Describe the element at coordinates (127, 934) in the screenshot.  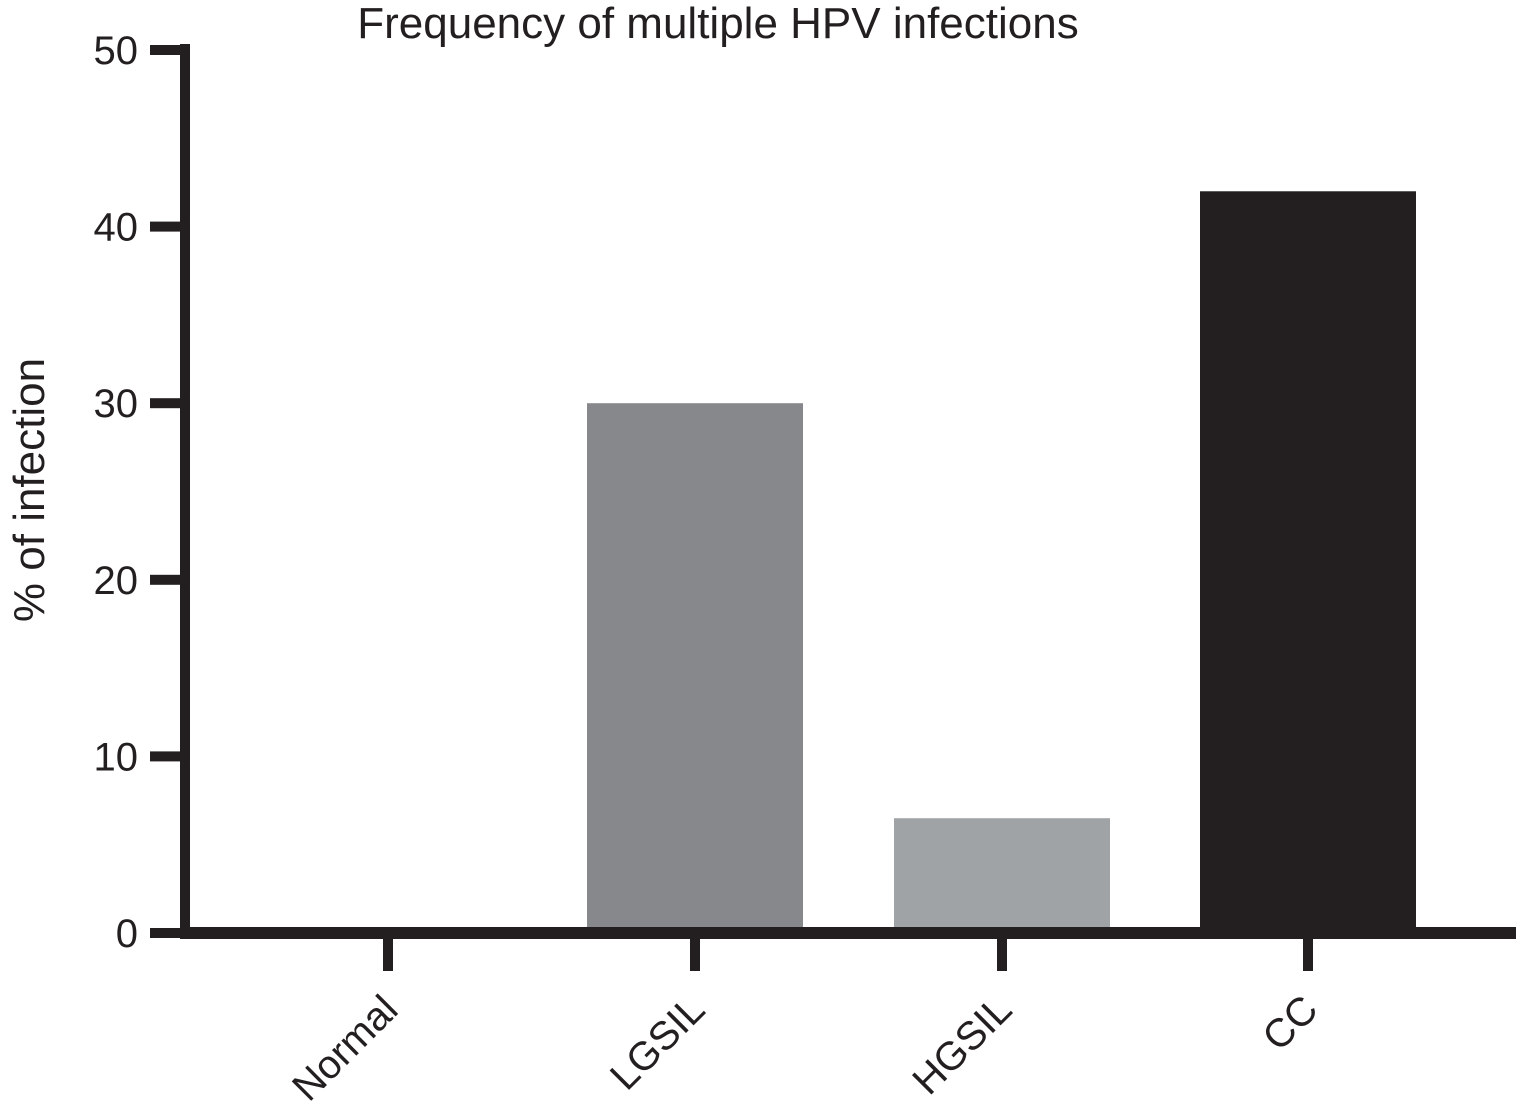
I see `y-tick-label: 0` at that location.